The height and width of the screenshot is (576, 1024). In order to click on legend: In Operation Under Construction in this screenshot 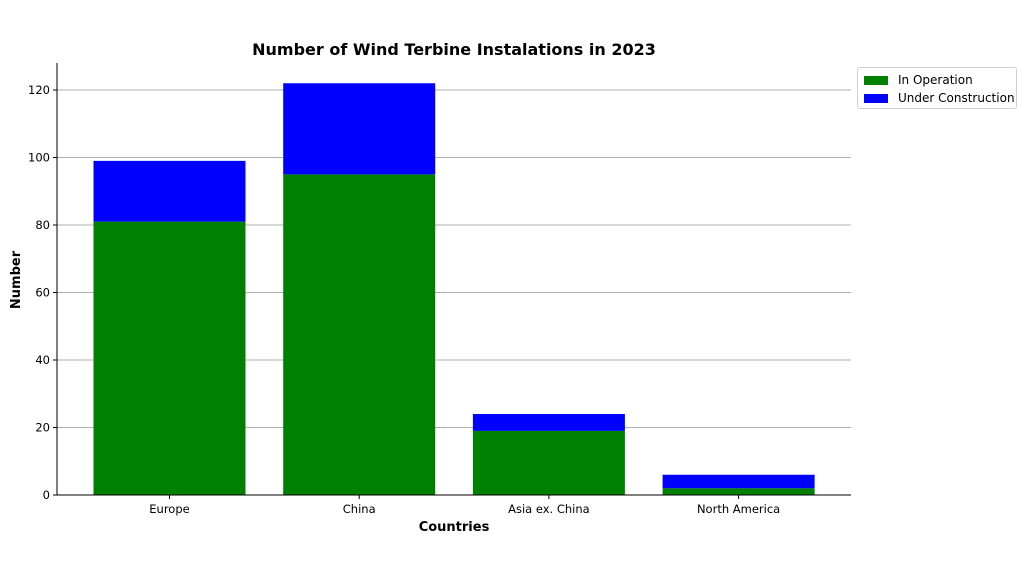, I will do `click(937, 88)`.